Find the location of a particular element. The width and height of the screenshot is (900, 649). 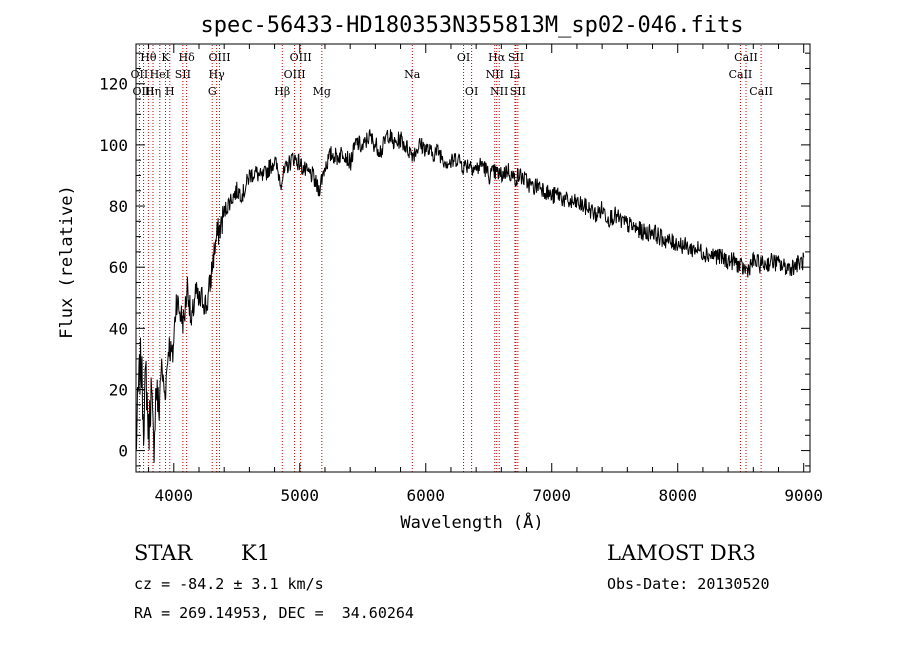

spectral-line-label-23: Mg is located at coordinates (322, 91).